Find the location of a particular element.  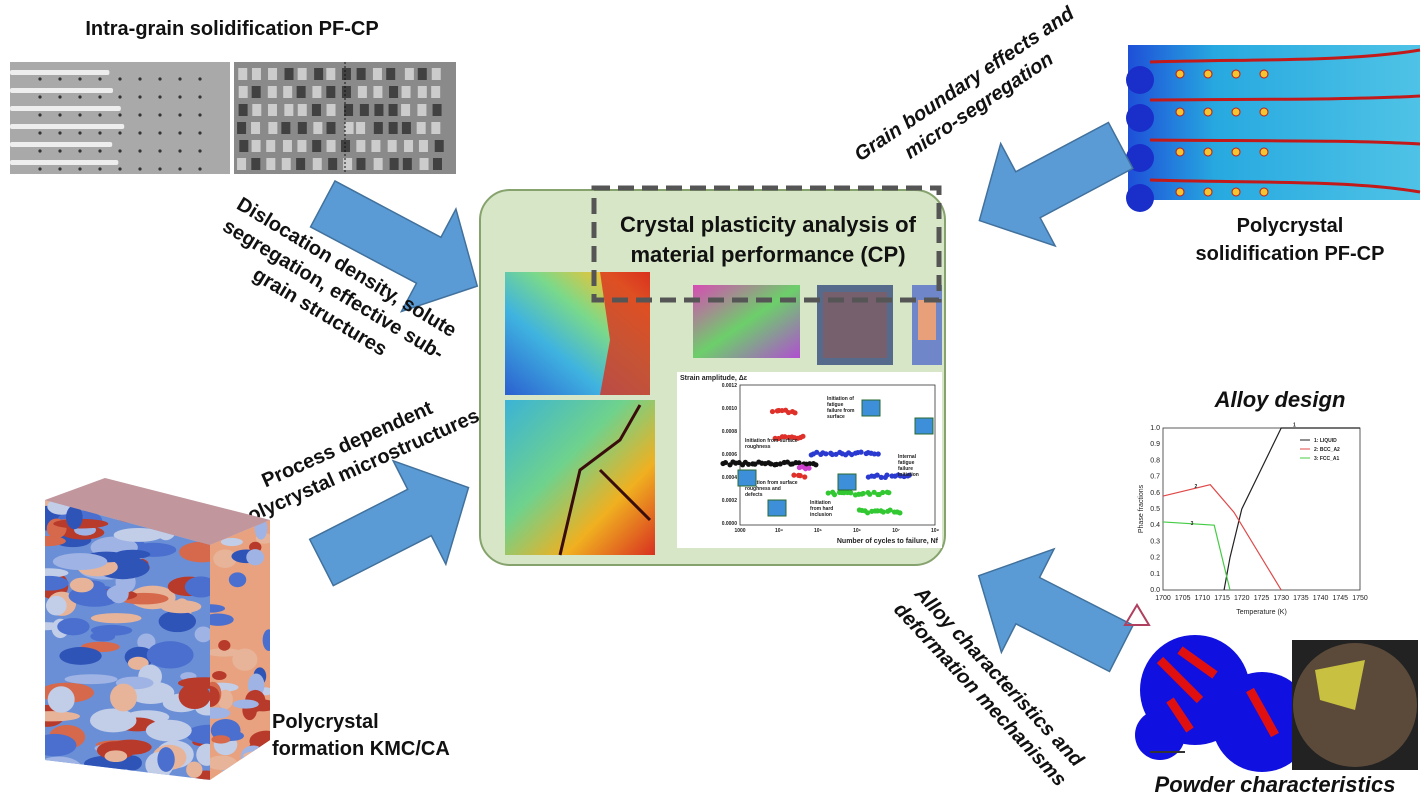

dashed-highlight is located at coordinates (766, 244).